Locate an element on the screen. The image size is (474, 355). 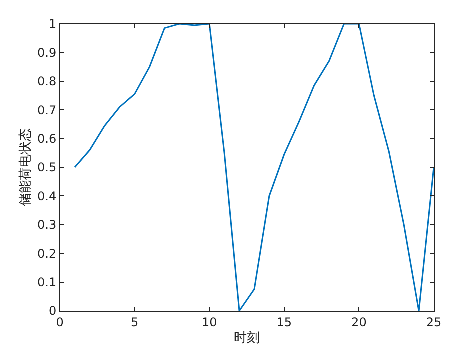
y-tick-label: 0.3 is located at coordinates (47, 225).